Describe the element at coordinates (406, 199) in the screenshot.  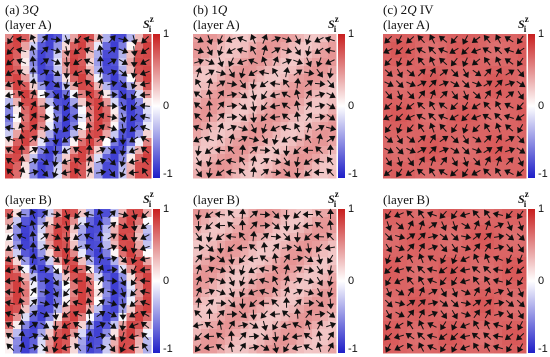
I see `layer-label: (layer B)` at that location.